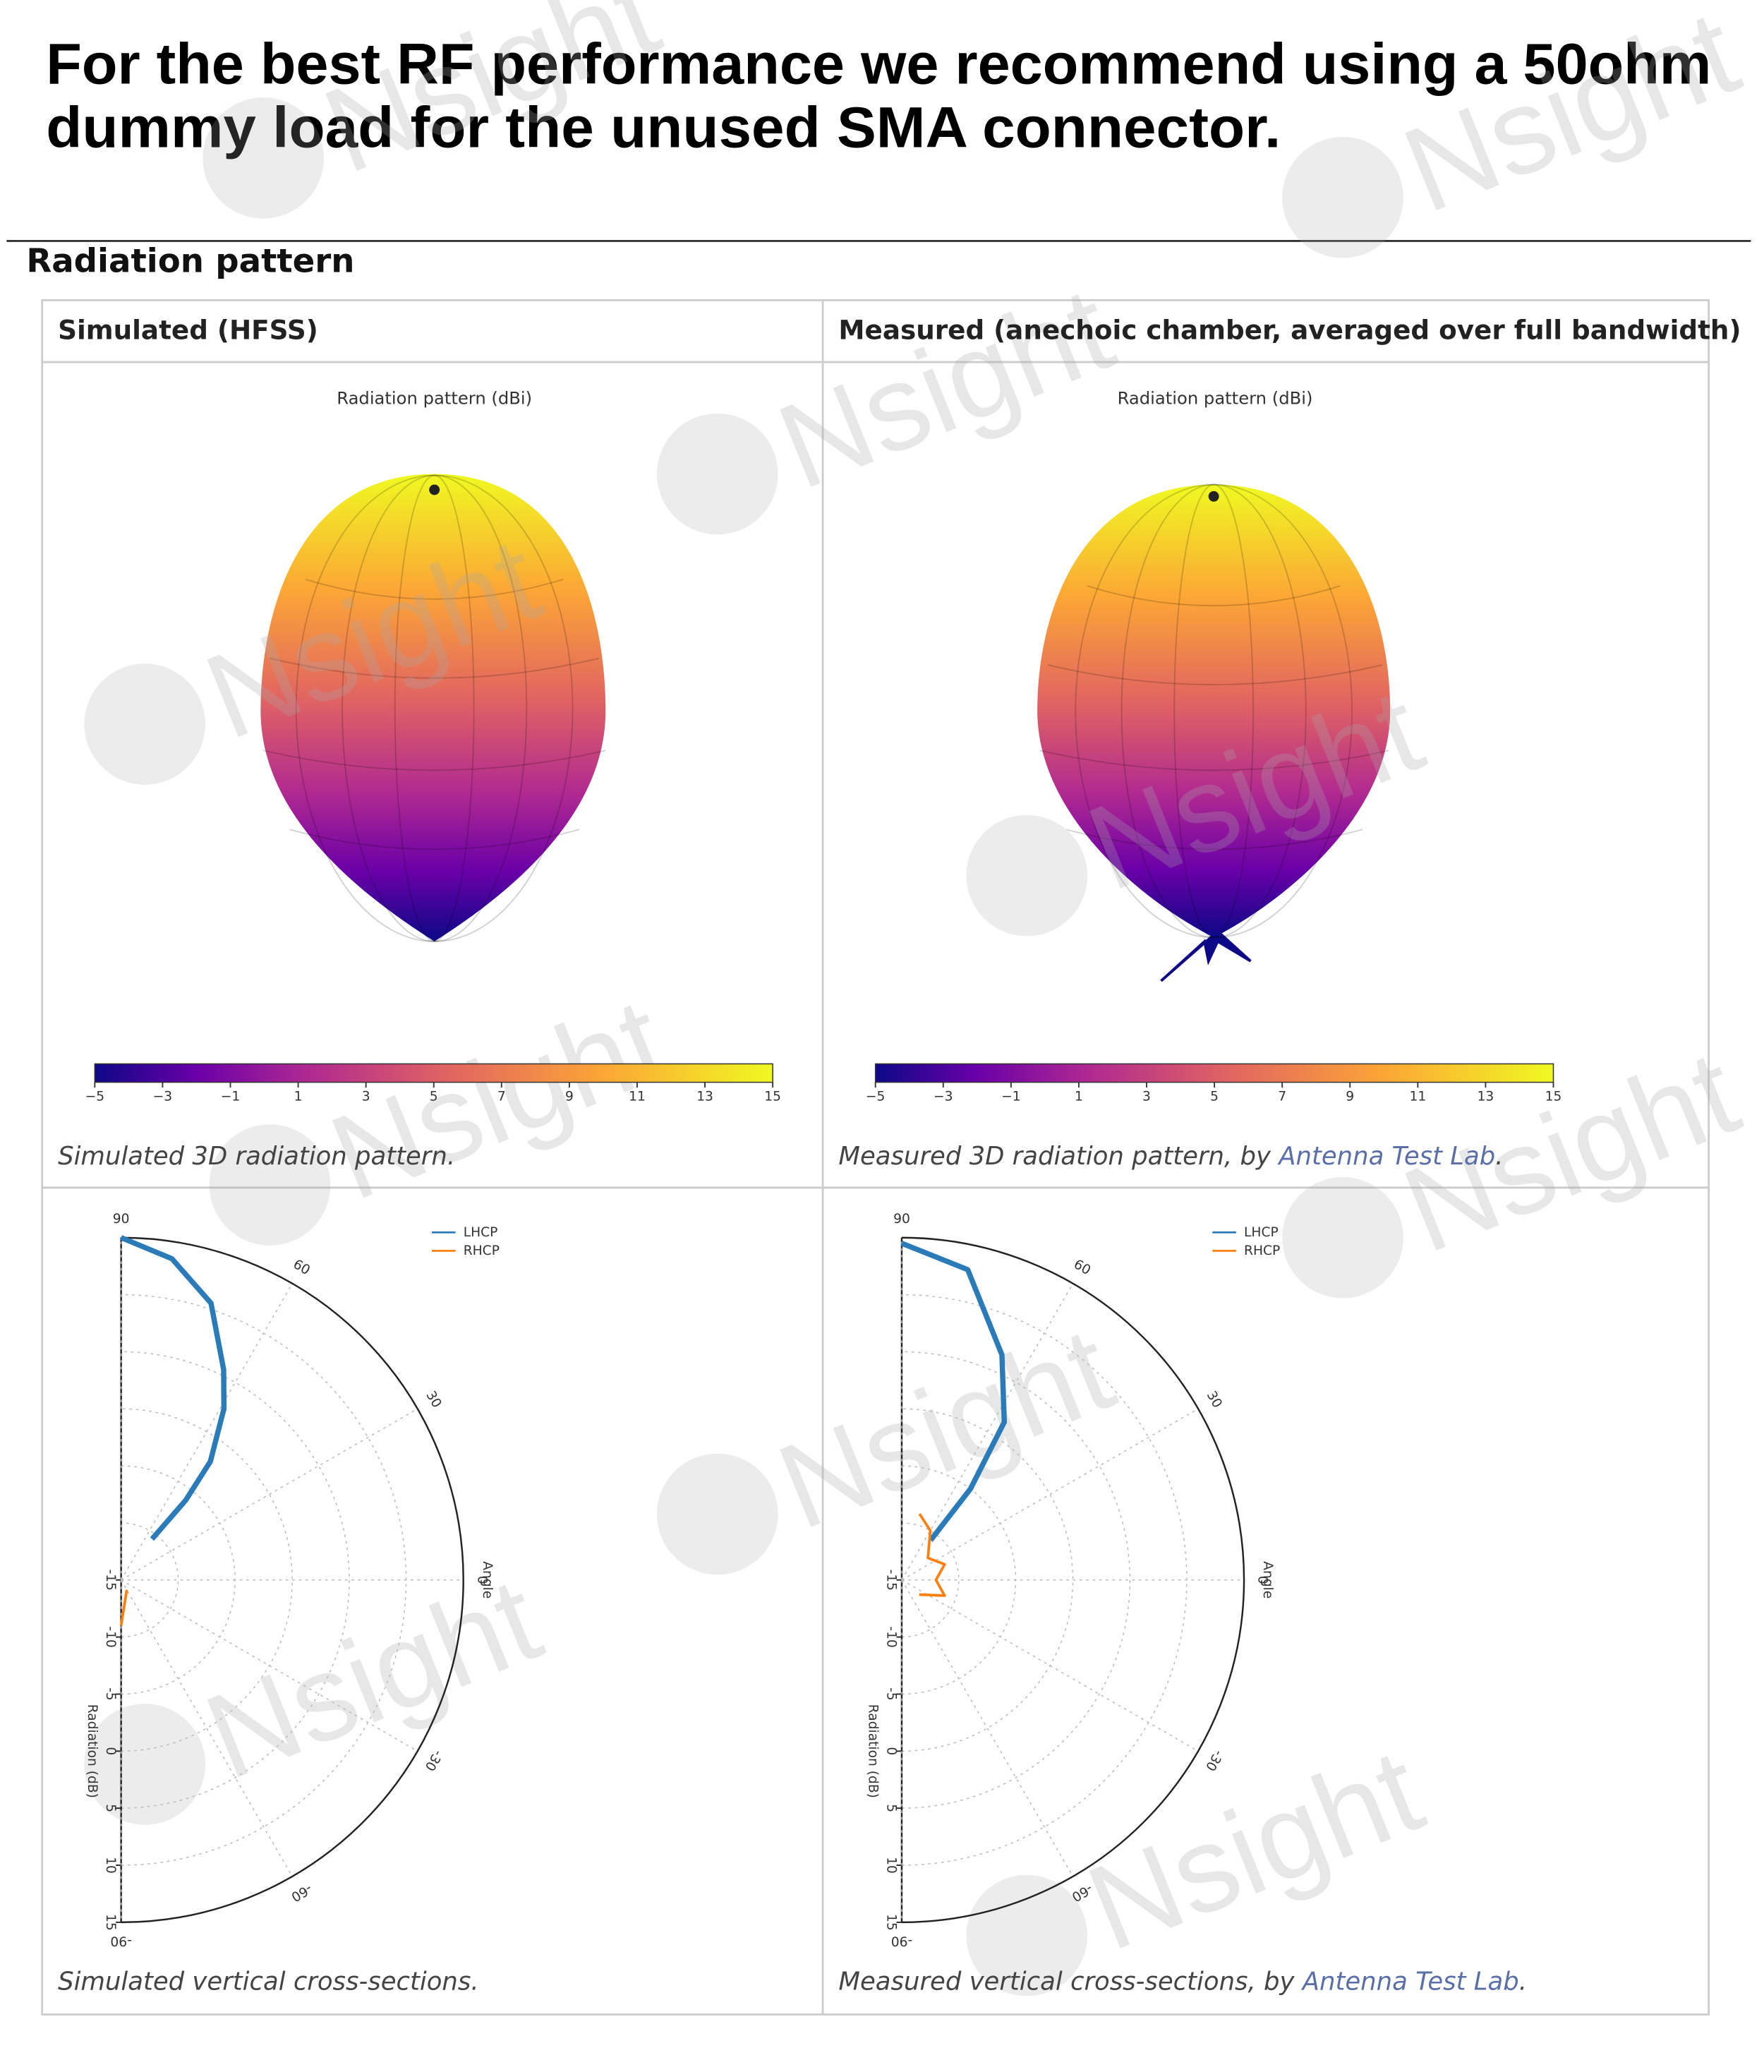  What do you see at coordinates (663, 127) in the screenshot?
I see `note-line: dummy load for the unused SMA connector.` at bounding box center [663, 127].